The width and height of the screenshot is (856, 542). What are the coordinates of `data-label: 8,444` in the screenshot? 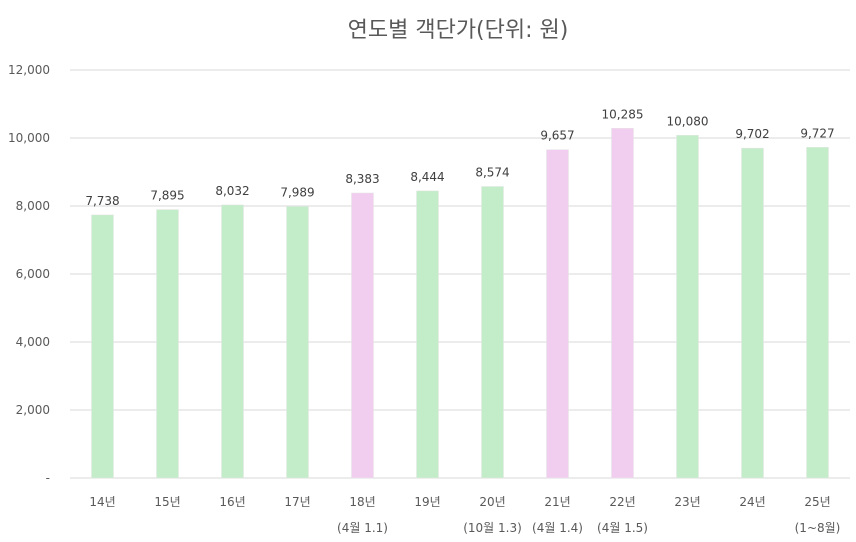 It's located at (427, 177).